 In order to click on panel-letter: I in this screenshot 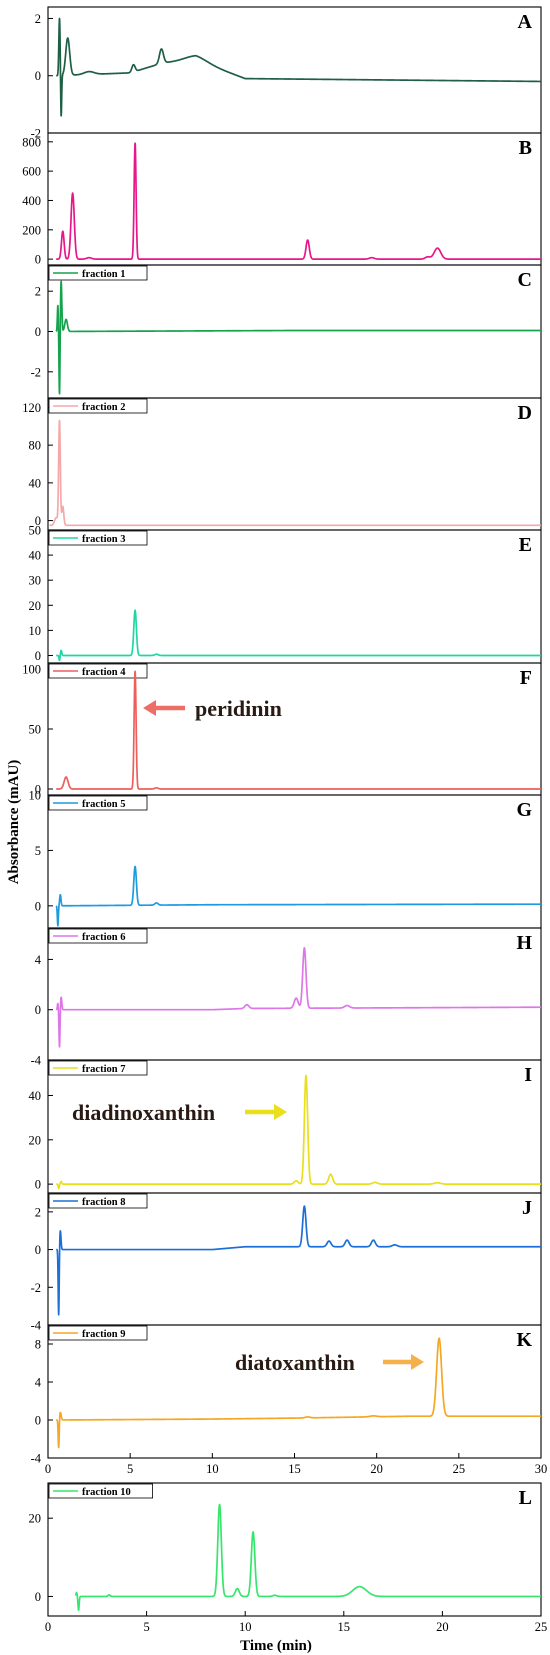, I will do `click(528, 1075)`.